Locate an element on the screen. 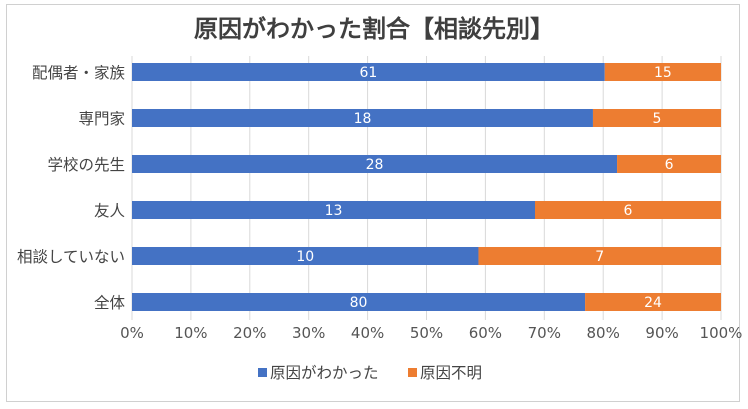 The height and width of the screenshot is (409, 748). data-label: 24 is located at coordinates (653, 303).